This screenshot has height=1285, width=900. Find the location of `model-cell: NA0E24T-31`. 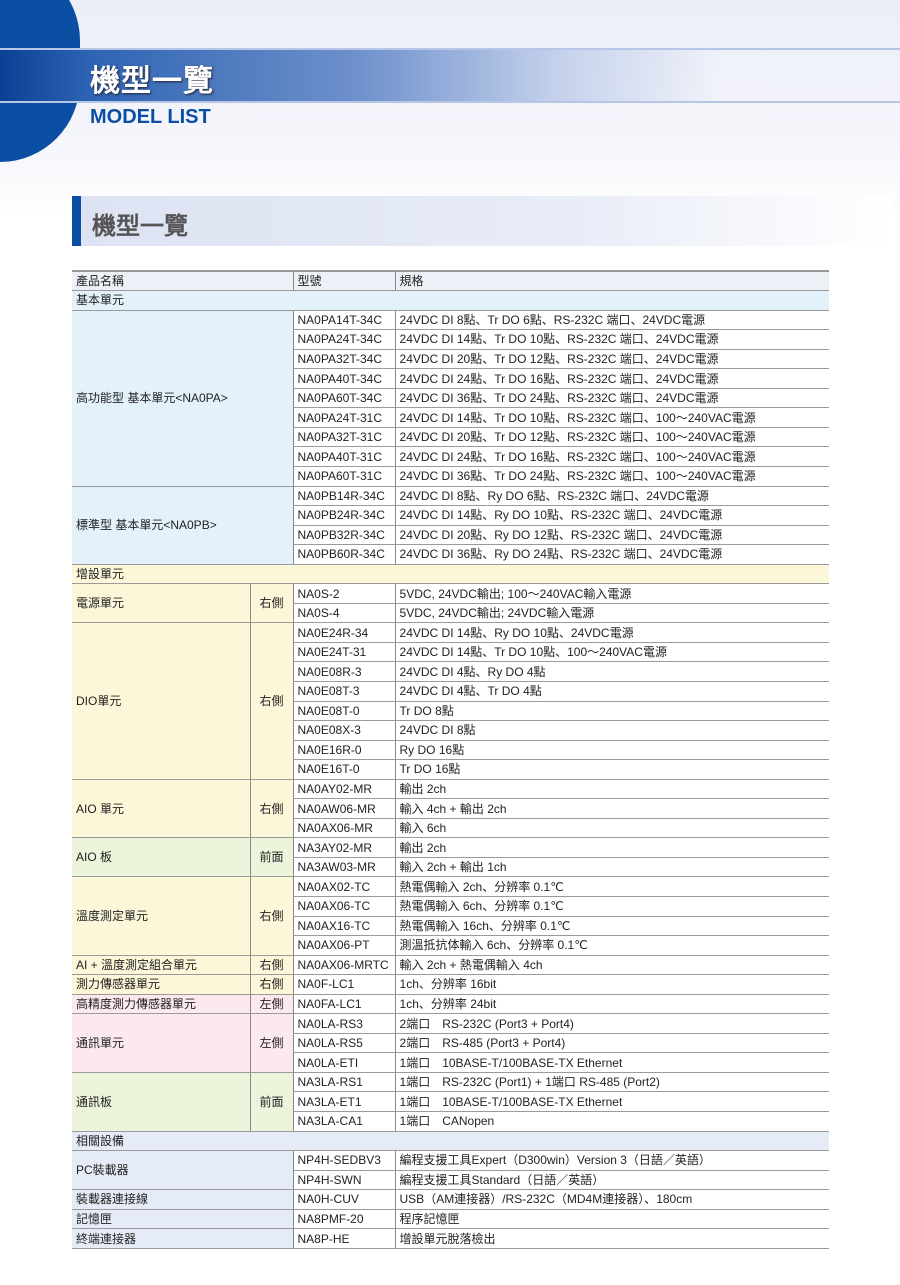

model-cell: NA0E24T-31 is located at coordinates (344, 652).